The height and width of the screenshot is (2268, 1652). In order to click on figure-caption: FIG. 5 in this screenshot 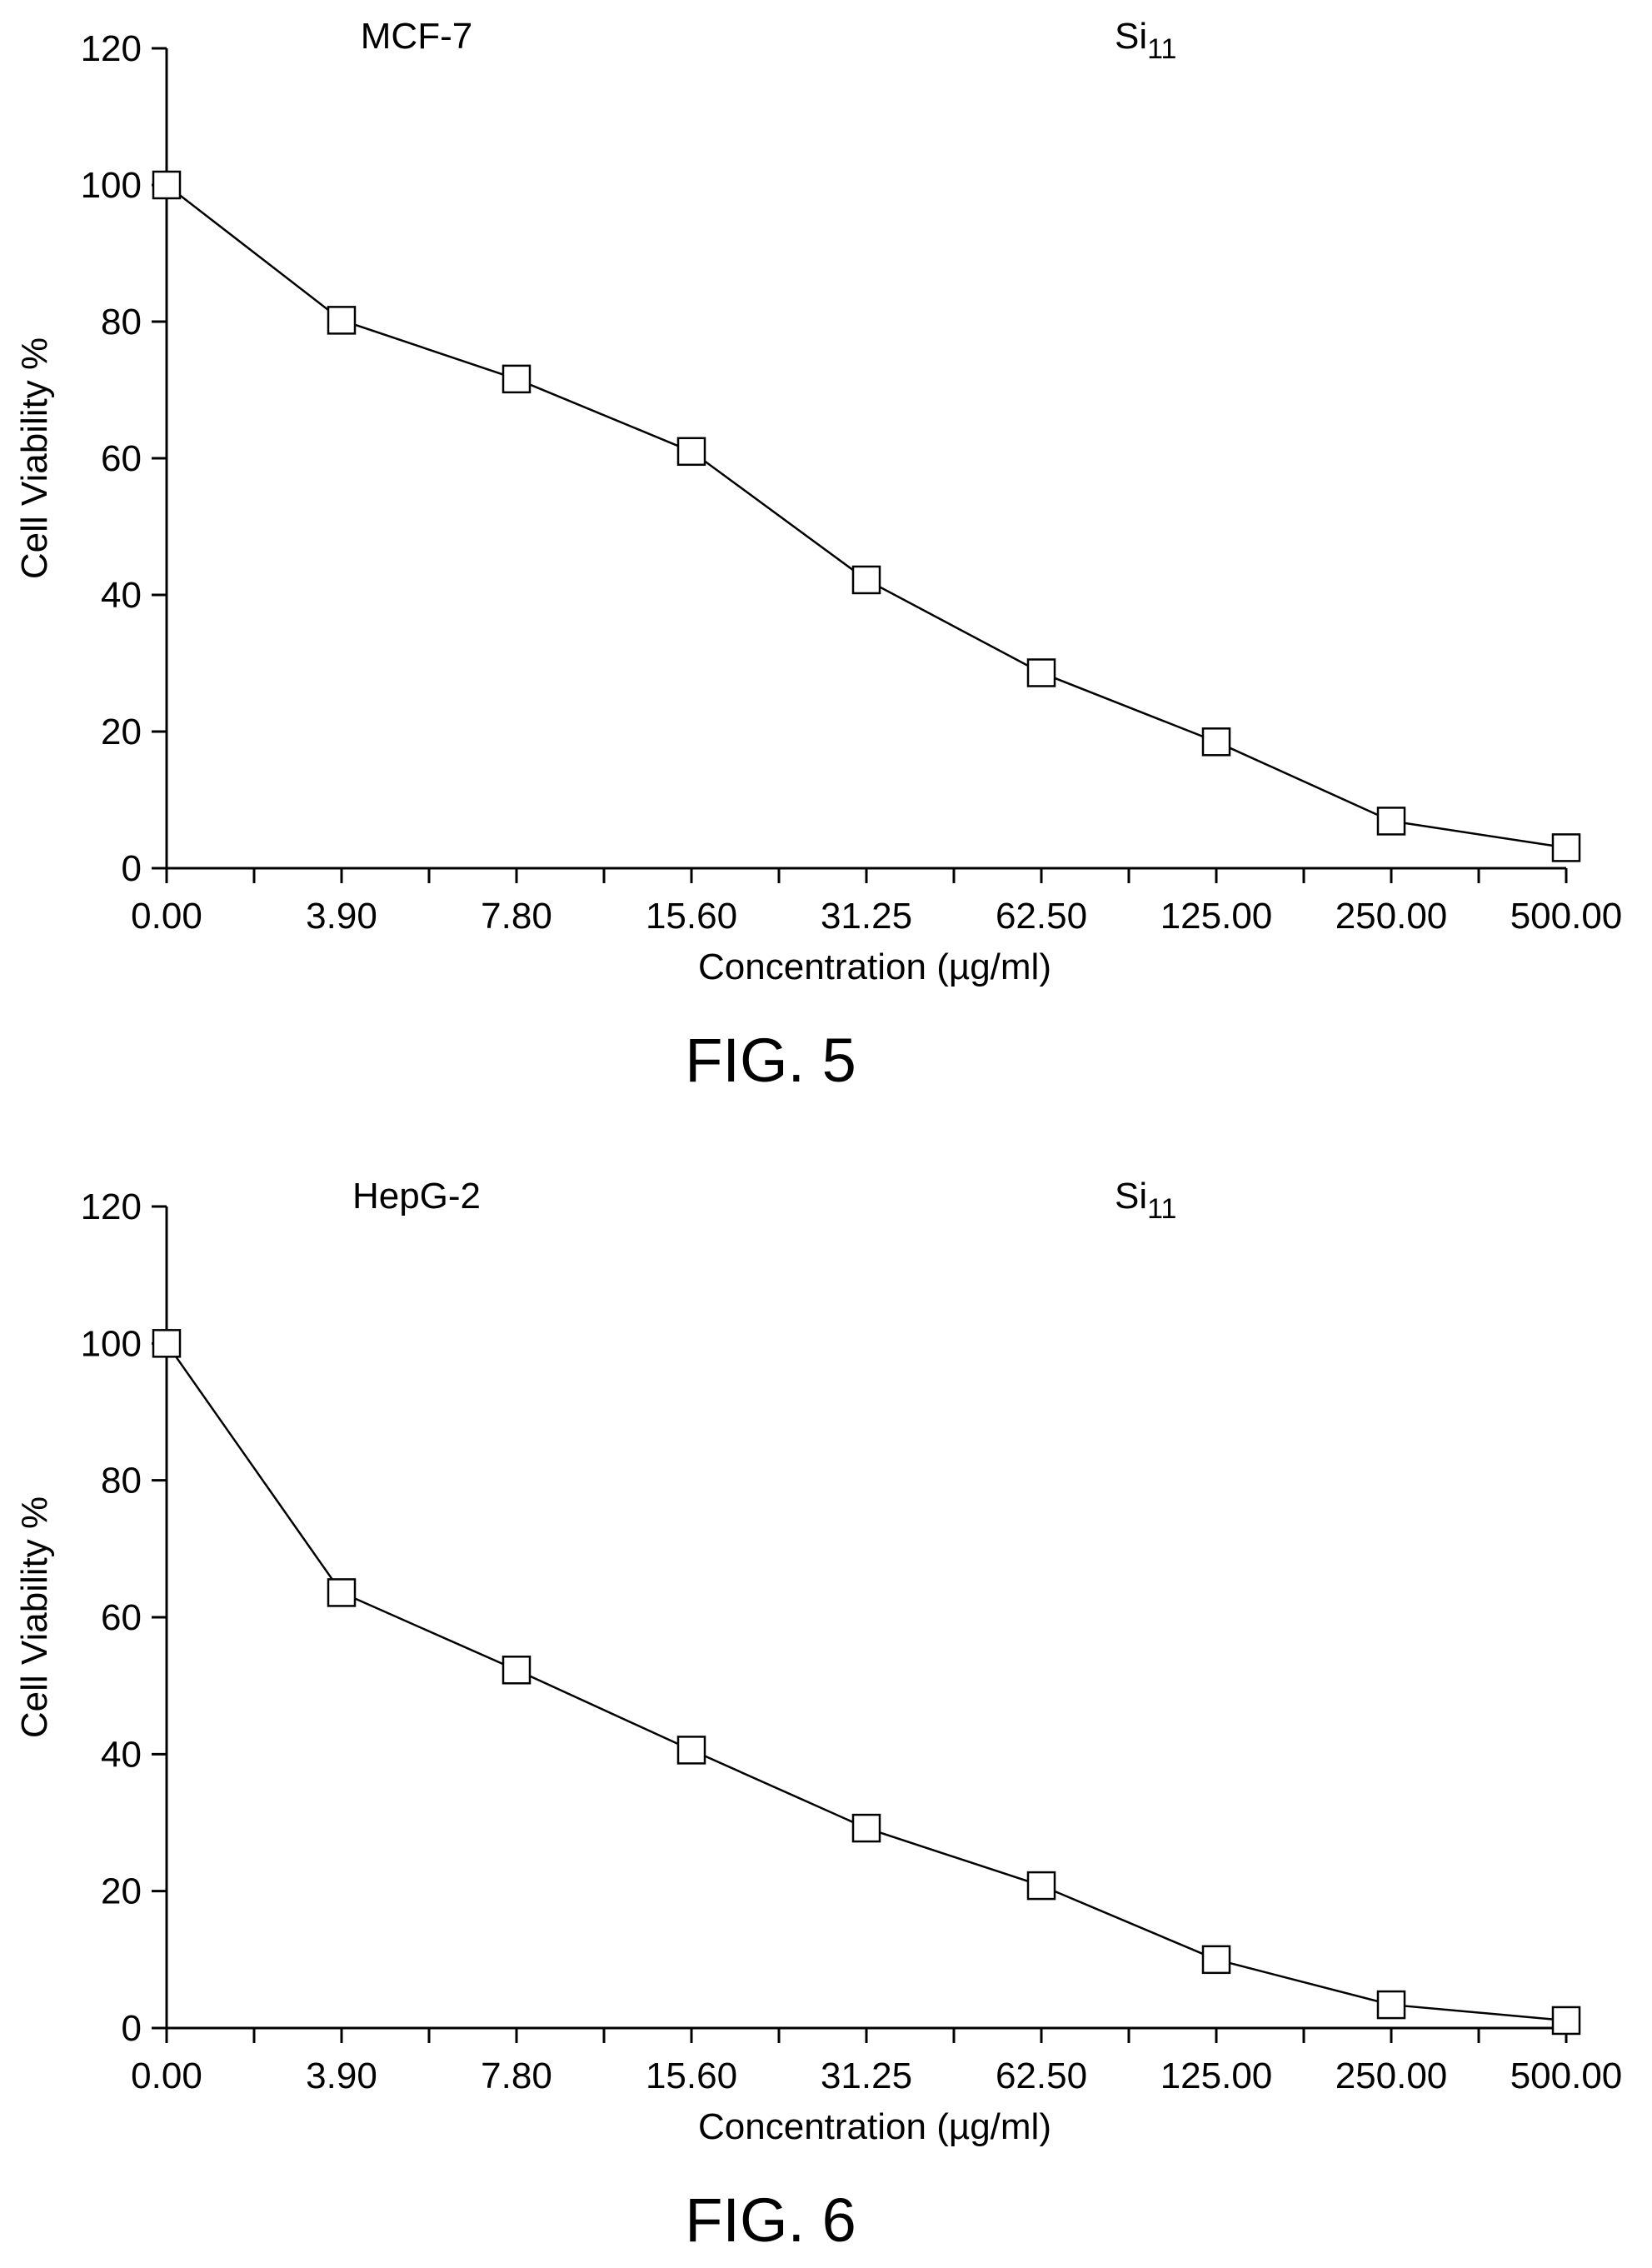, I will do `click(770, 1060)`.